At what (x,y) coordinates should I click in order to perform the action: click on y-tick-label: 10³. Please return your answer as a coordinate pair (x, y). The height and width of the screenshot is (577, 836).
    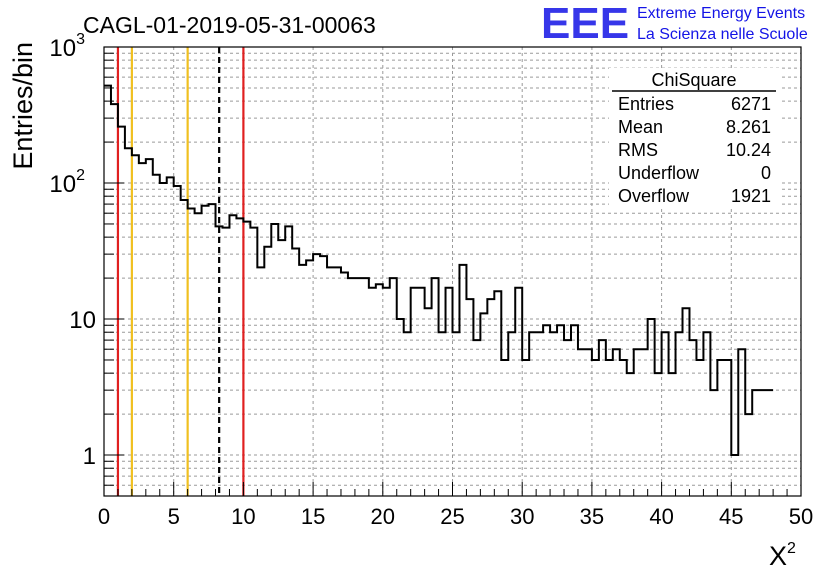
    Looking at the image, I should click on (67, 46).